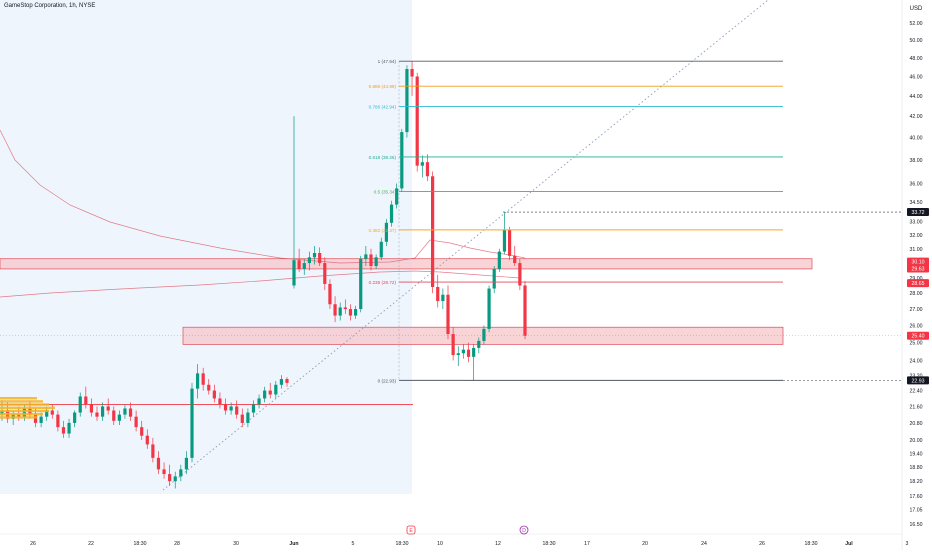 The height and width of the screenshot is (555, 932). Describe the element at coordinates (387, 380) in the screenshot. I see `fib-level-label: 0 (22.93)` at that location.